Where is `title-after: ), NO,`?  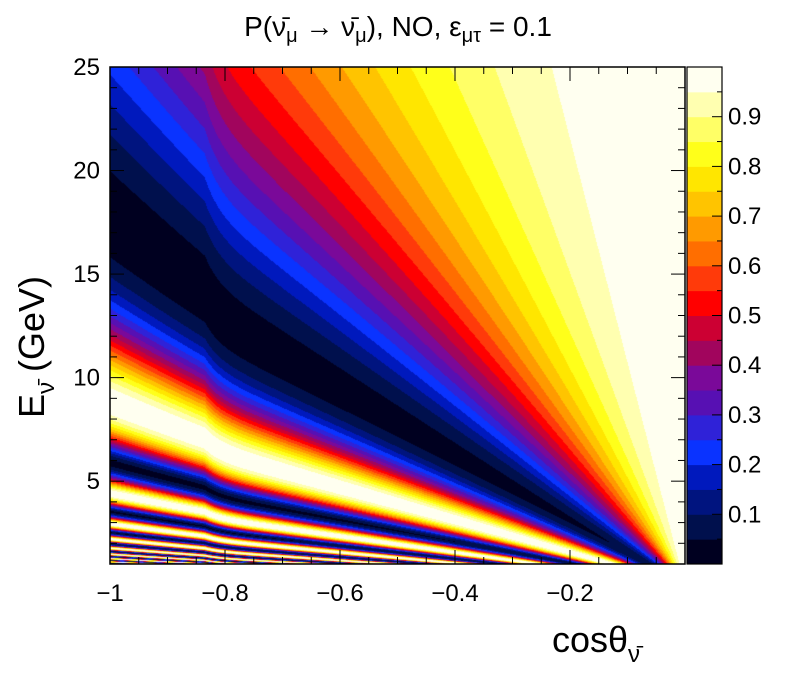 title-after: ), NO, is located at coordinates (408, 26).